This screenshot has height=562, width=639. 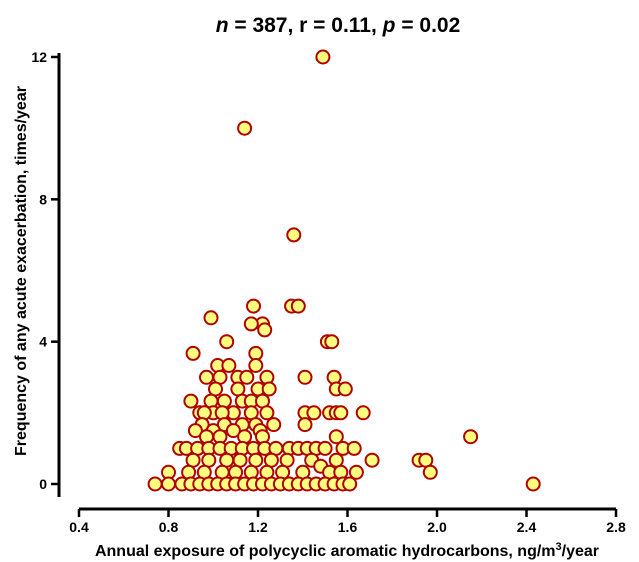 I want to click on chart-title: n = 387, r = 0.11, p = 0.02, so click(x=338, y=25).